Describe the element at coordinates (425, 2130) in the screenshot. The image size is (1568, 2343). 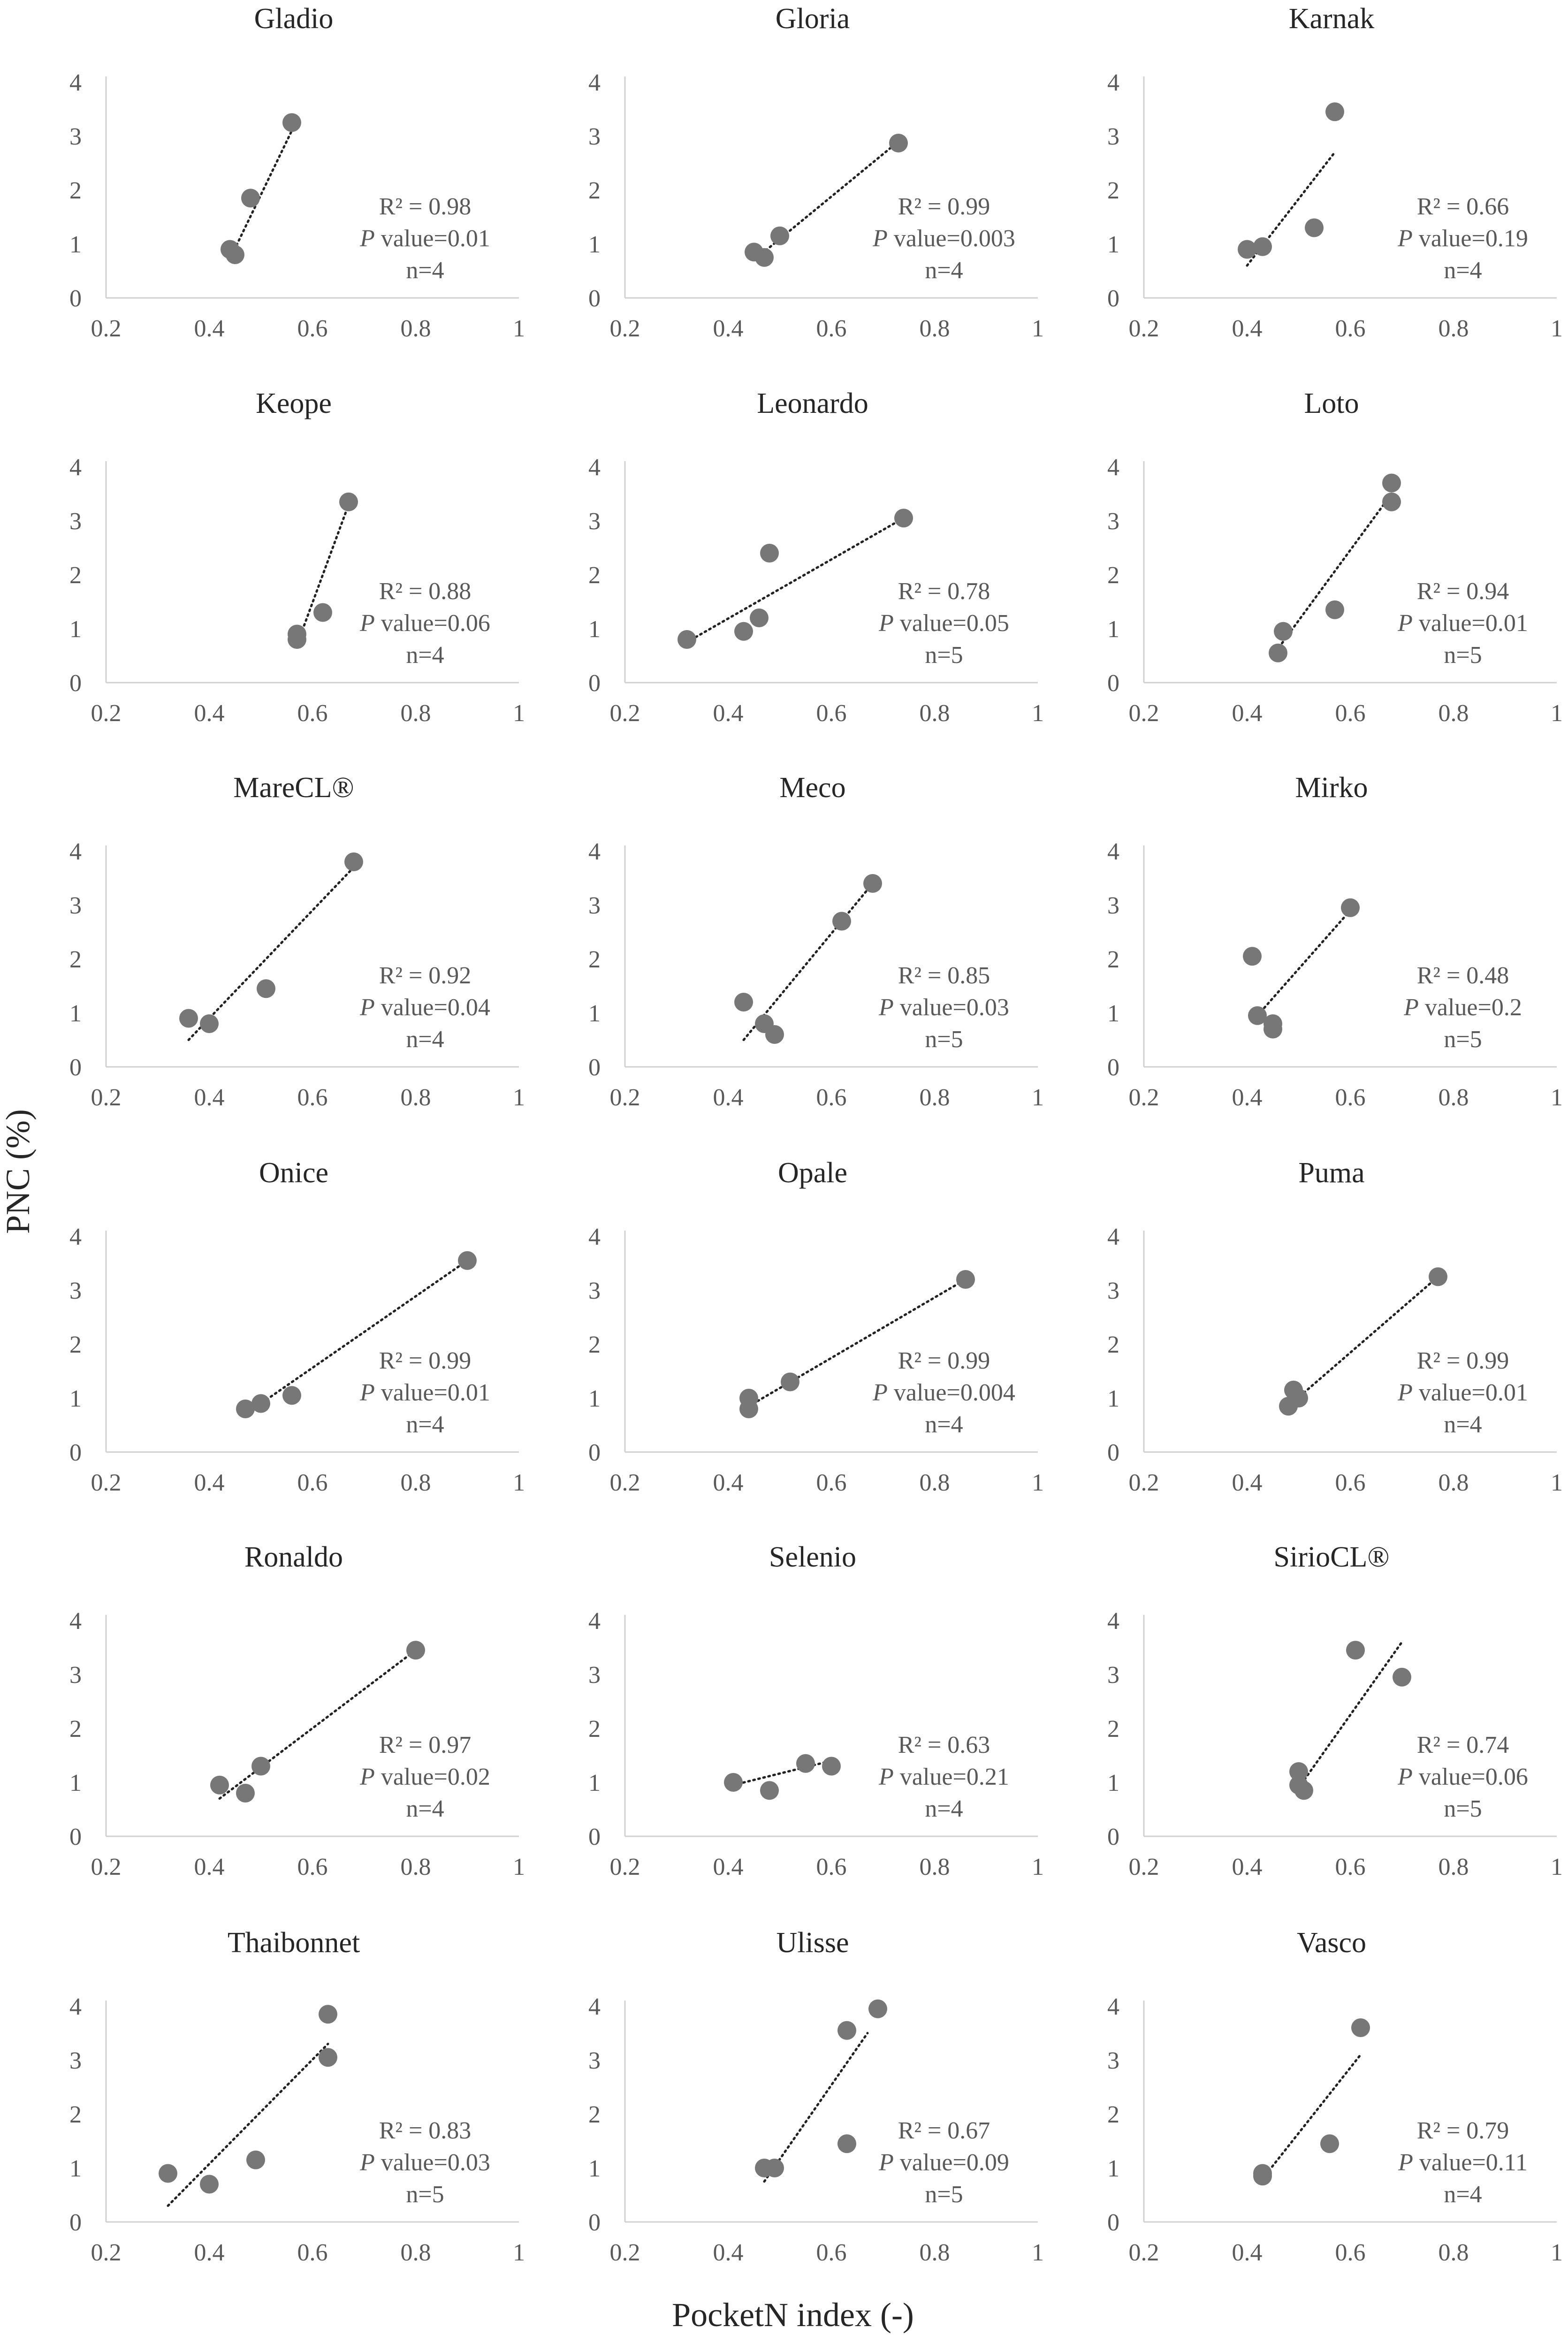
I see `r-squared-label: R² = 0.83` at that location.